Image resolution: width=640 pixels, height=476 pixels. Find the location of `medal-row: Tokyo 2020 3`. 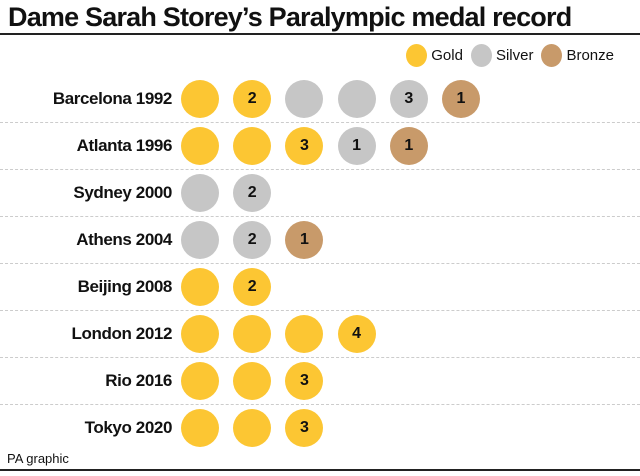

medal-row: Tokyo 2020 3 is located at coordinates (320, 428).